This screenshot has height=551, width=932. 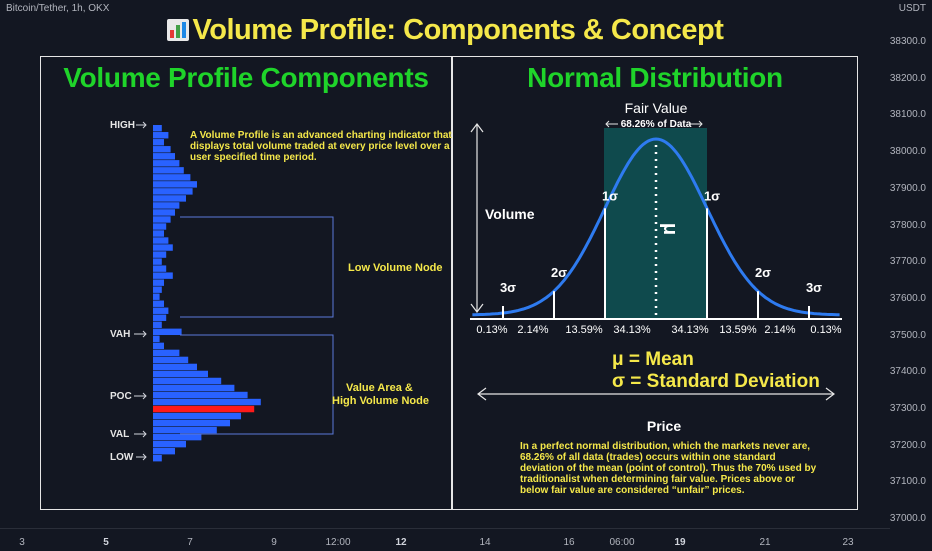 I want to click on y-tick-label: 37800.0, so click(x=907, y=225).